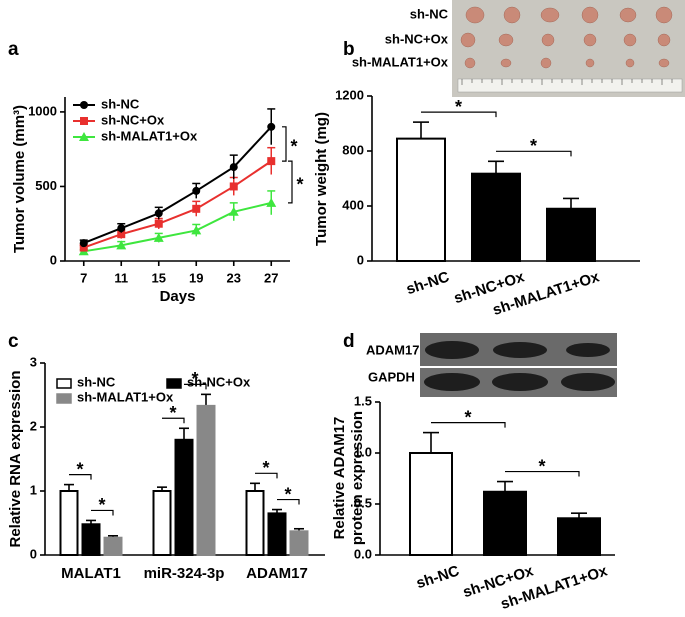 The width and height of the screenshot is (685, 617). I want to click on y-tick-label: 500, so click(46, 185).